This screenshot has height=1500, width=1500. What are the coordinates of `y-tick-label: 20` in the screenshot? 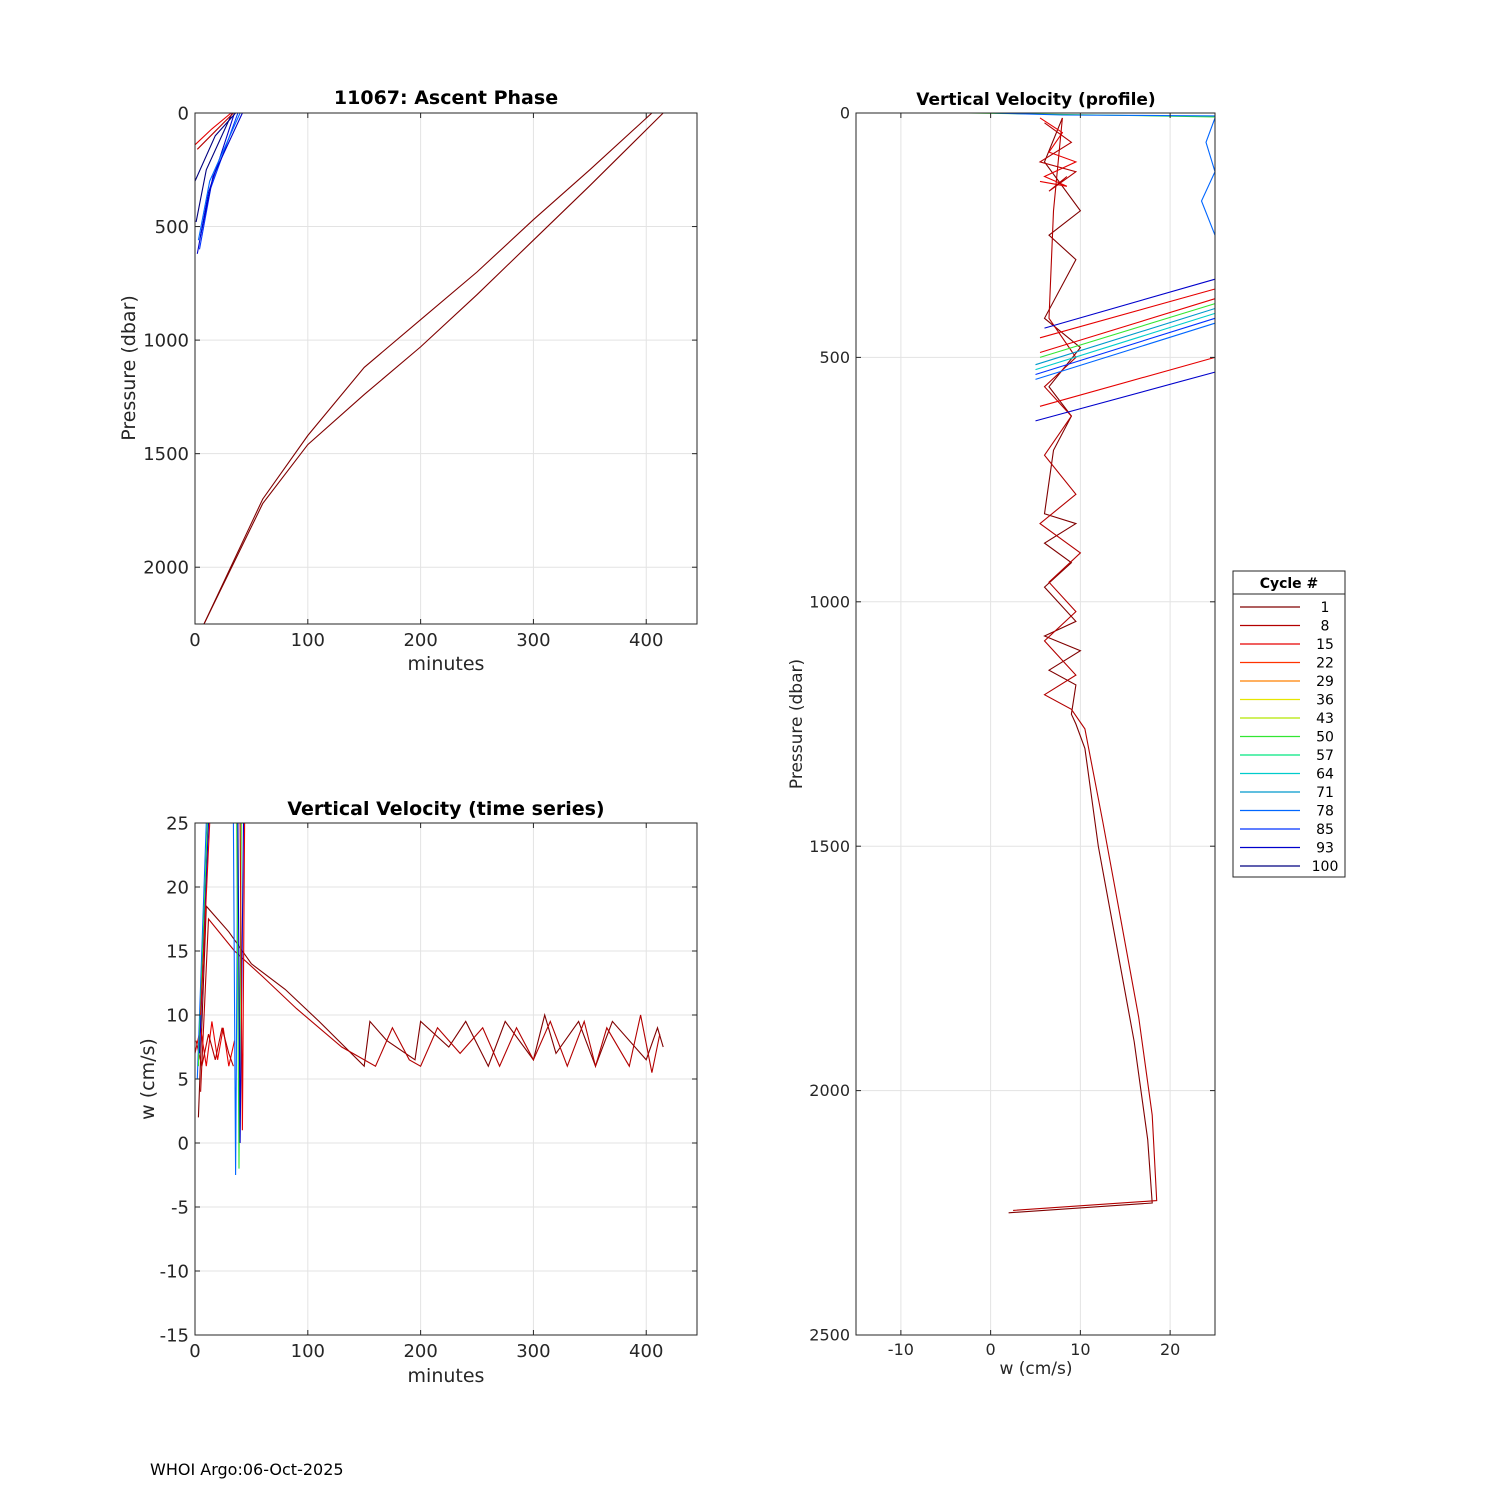 It's located at (177, 887).